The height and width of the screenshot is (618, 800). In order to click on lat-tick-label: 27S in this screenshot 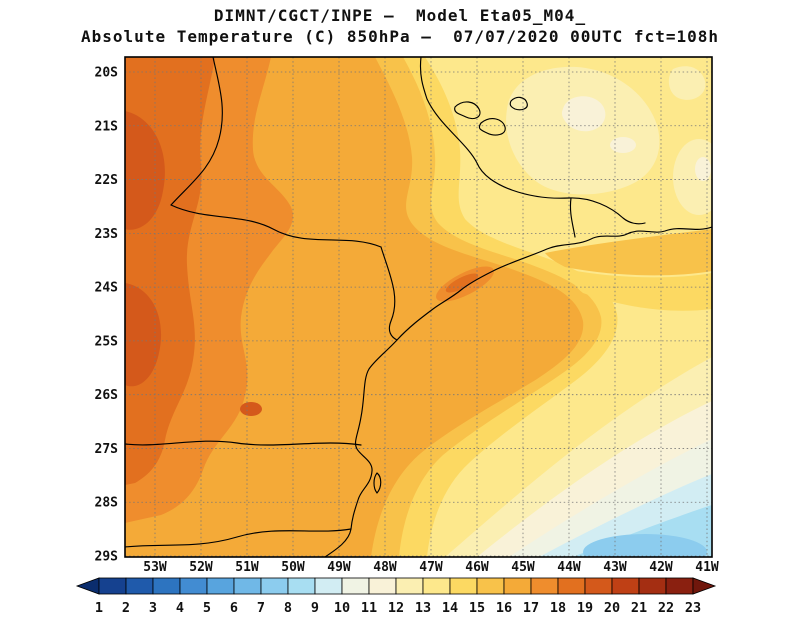, I will do `click(107, 449)`.